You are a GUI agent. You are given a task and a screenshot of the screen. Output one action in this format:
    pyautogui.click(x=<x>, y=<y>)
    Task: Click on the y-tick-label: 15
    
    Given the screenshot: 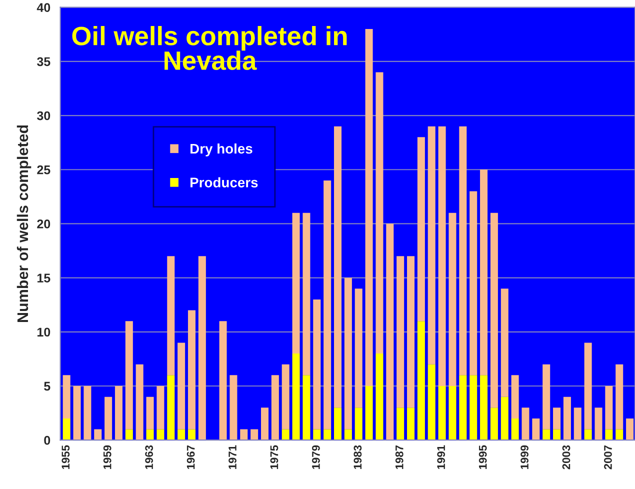 What is the action you would take?
    pyautogui.click(x=43, y=278)
    